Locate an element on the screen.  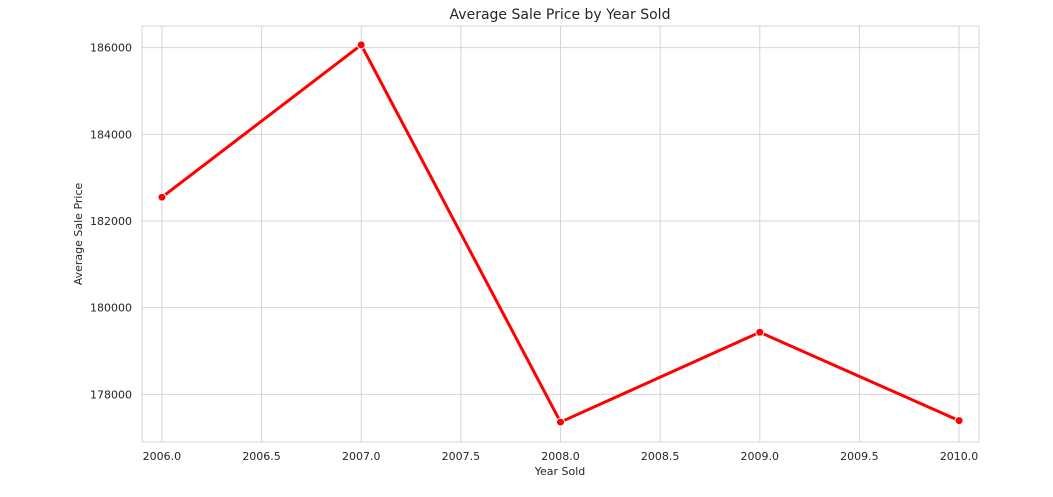
y-tick-label: 182000 is located at coordinates (111, 221).